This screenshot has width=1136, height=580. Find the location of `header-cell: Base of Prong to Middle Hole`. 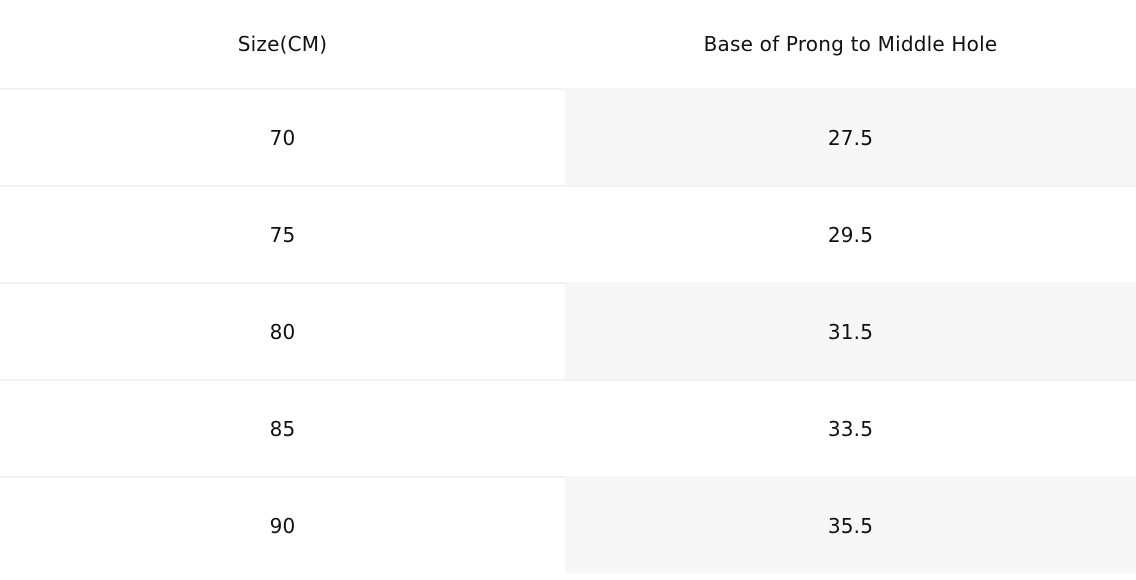

header-cell: Base of Prong to Middle Hole is located at coordinates (850, 44).